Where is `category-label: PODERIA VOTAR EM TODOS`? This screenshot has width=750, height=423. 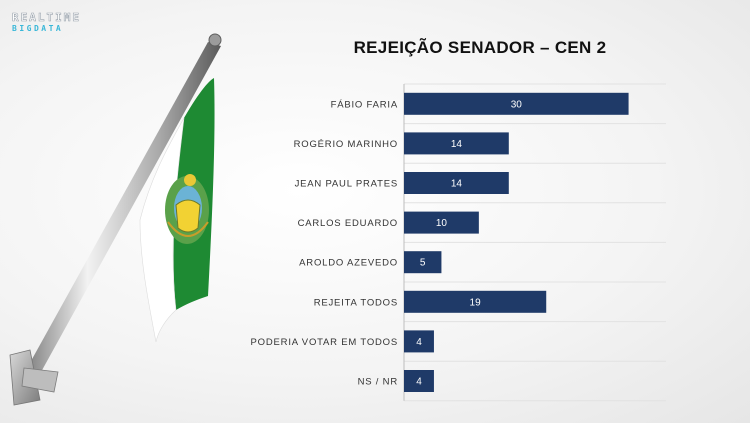
category-label: PODERIA VOTAR EM TODOS is located at coordinates (324, 342).